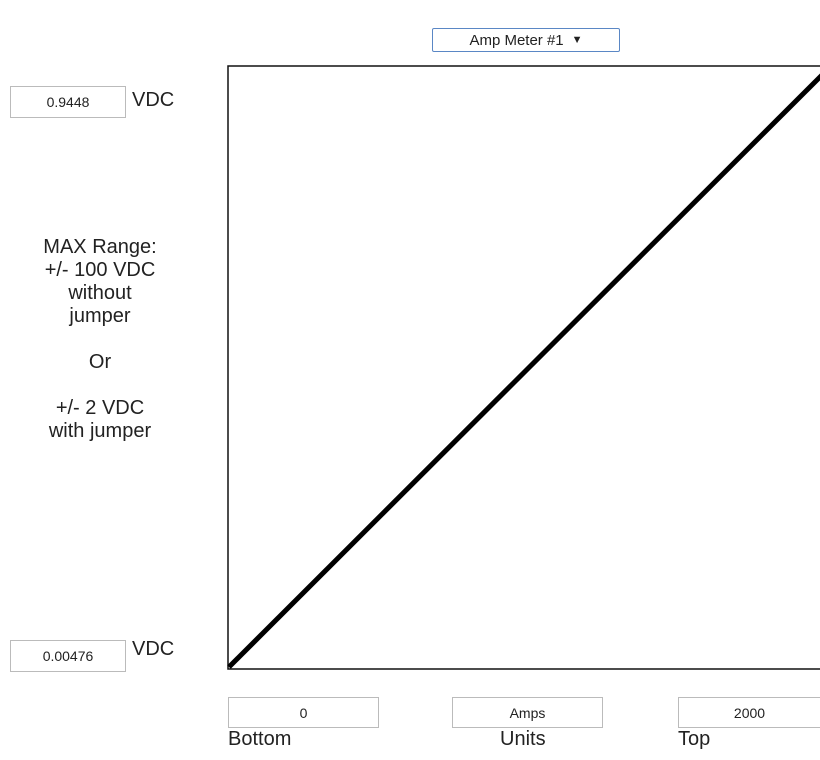 This screenshot has width=820, height=760. I want to click on top-scale-input: 2000, so click(749, 712).